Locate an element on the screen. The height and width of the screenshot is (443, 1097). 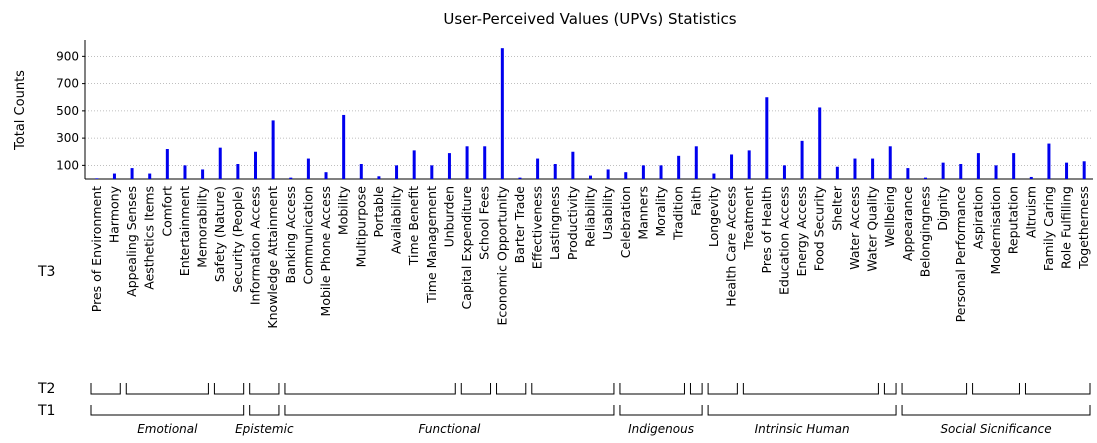
level-label: T1 is located at coordinates (46, 411).